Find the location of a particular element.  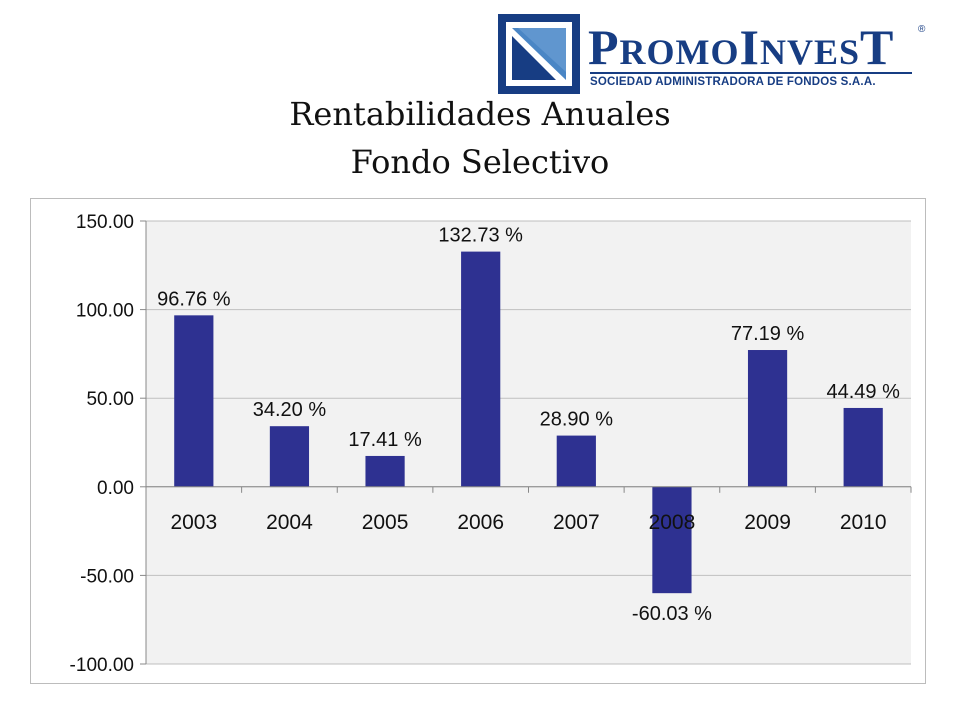

data-label: 34.20 % is located at coordinates (290, 410).